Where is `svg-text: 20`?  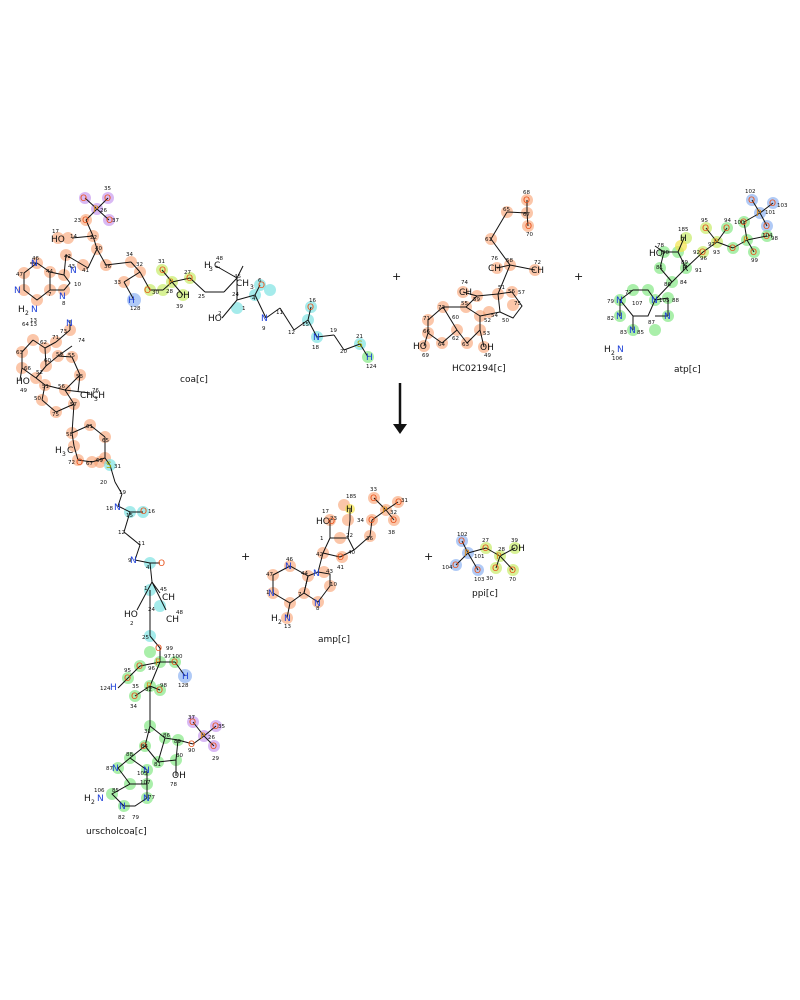 svg-text: 20 is located at coordinates (103, 483).